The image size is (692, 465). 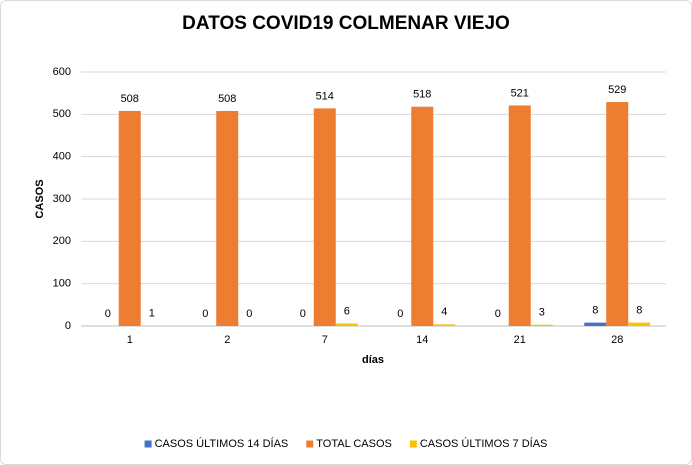 I want to click on legend-label: TOTAL CASOS, so click(x=354, y=444).